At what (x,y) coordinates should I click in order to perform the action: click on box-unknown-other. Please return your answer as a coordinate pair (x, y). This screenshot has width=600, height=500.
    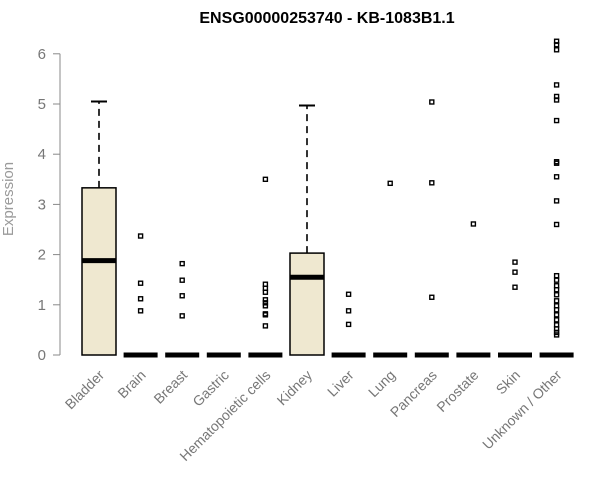
    Looking at the image, I should click on (556, 198).